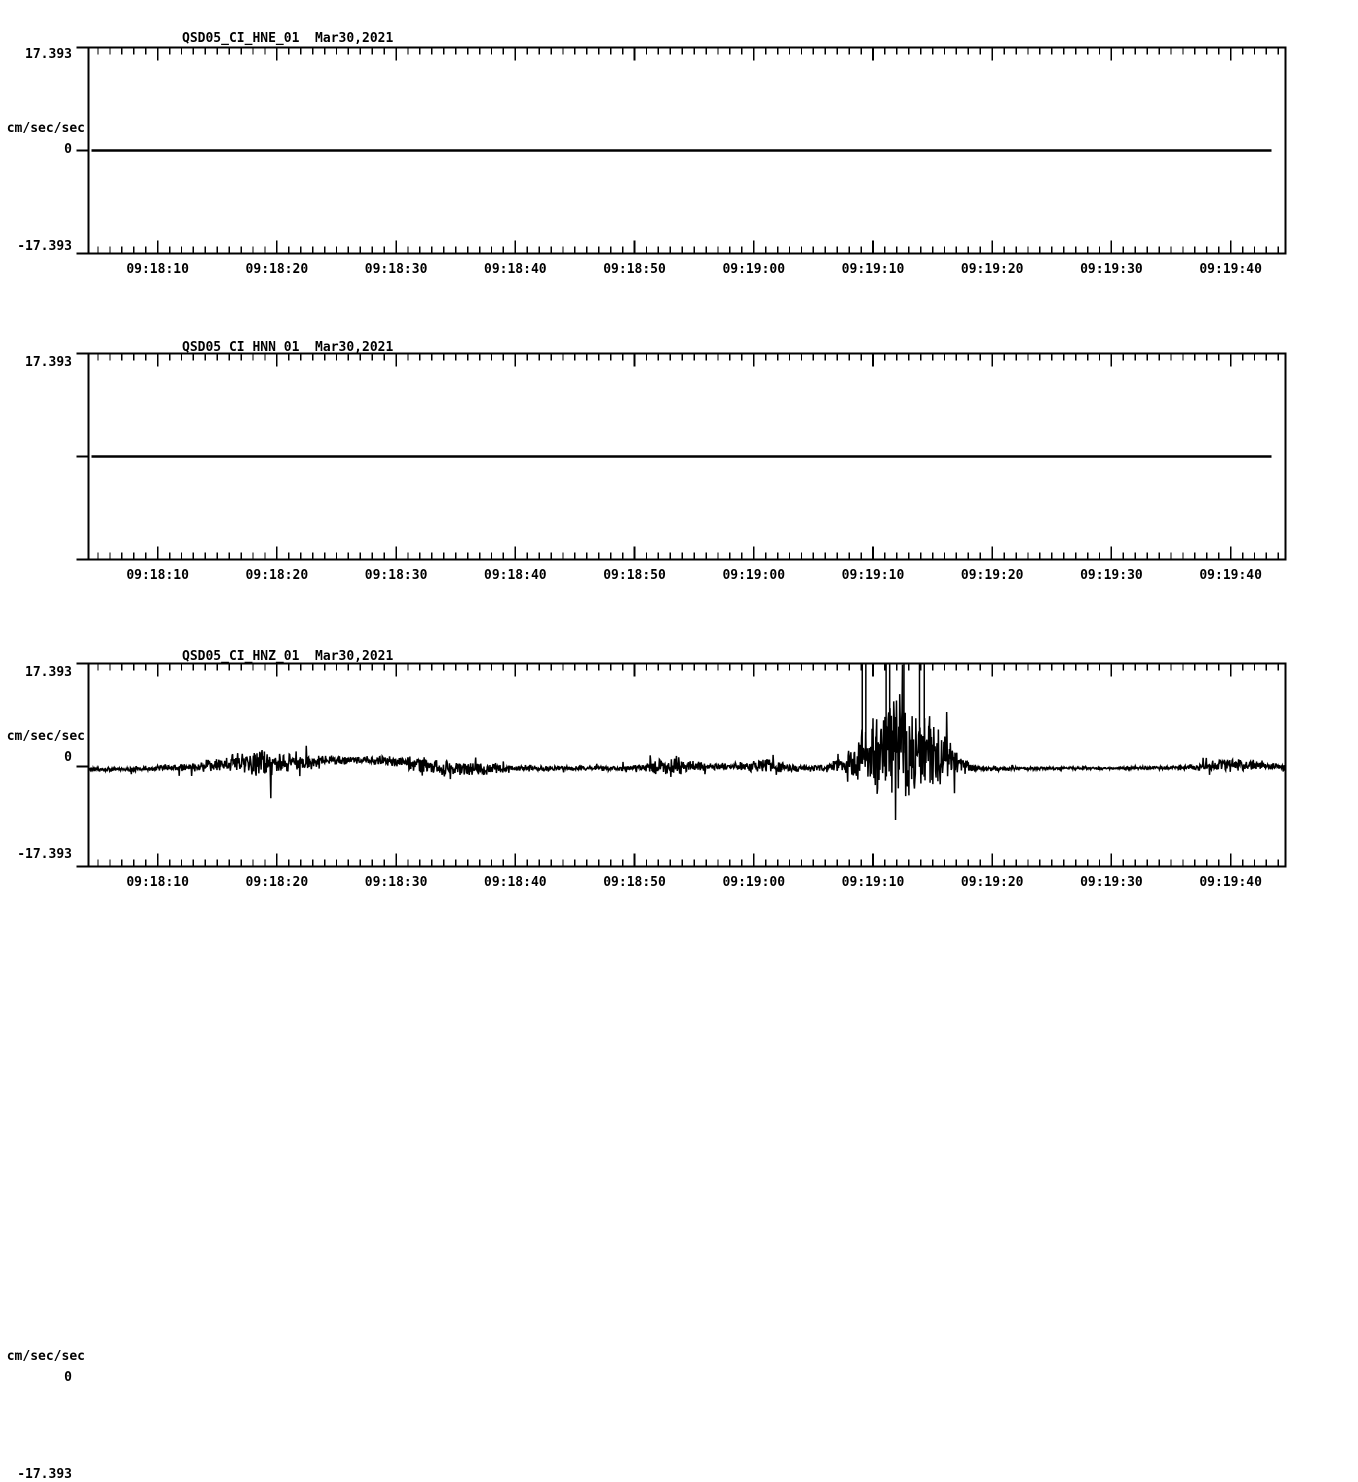  I want to click on panel-hnn-plot-area, so click(681, 456).